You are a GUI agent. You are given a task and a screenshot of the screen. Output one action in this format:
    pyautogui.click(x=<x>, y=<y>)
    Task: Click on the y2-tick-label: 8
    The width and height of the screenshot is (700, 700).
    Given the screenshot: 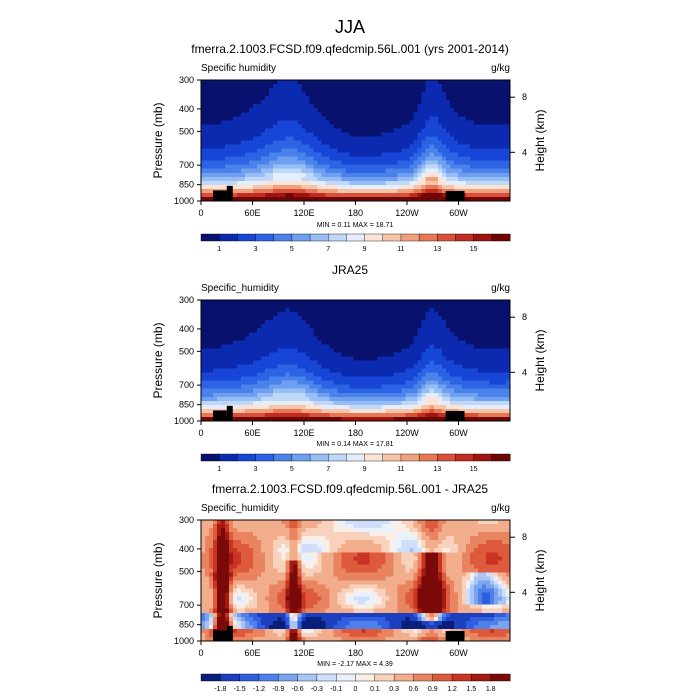 What is the action you would take?
    pyautogui.click(x=524, y=97)
    